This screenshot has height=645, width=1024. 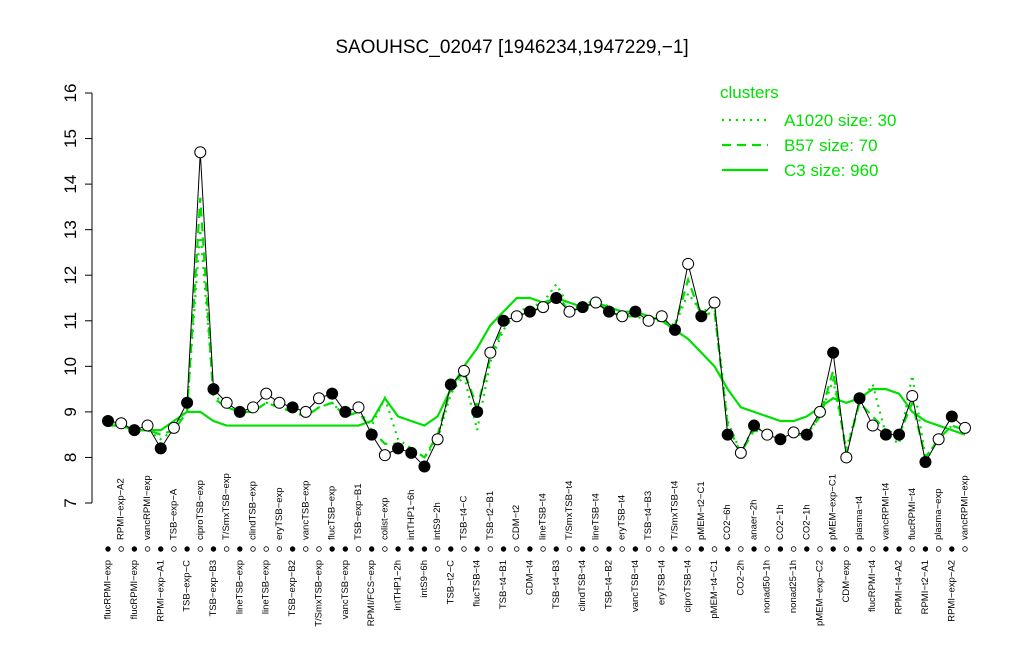 I want to click on x-tick-label: TSB−t2−B1, so click(x=490, y=515).